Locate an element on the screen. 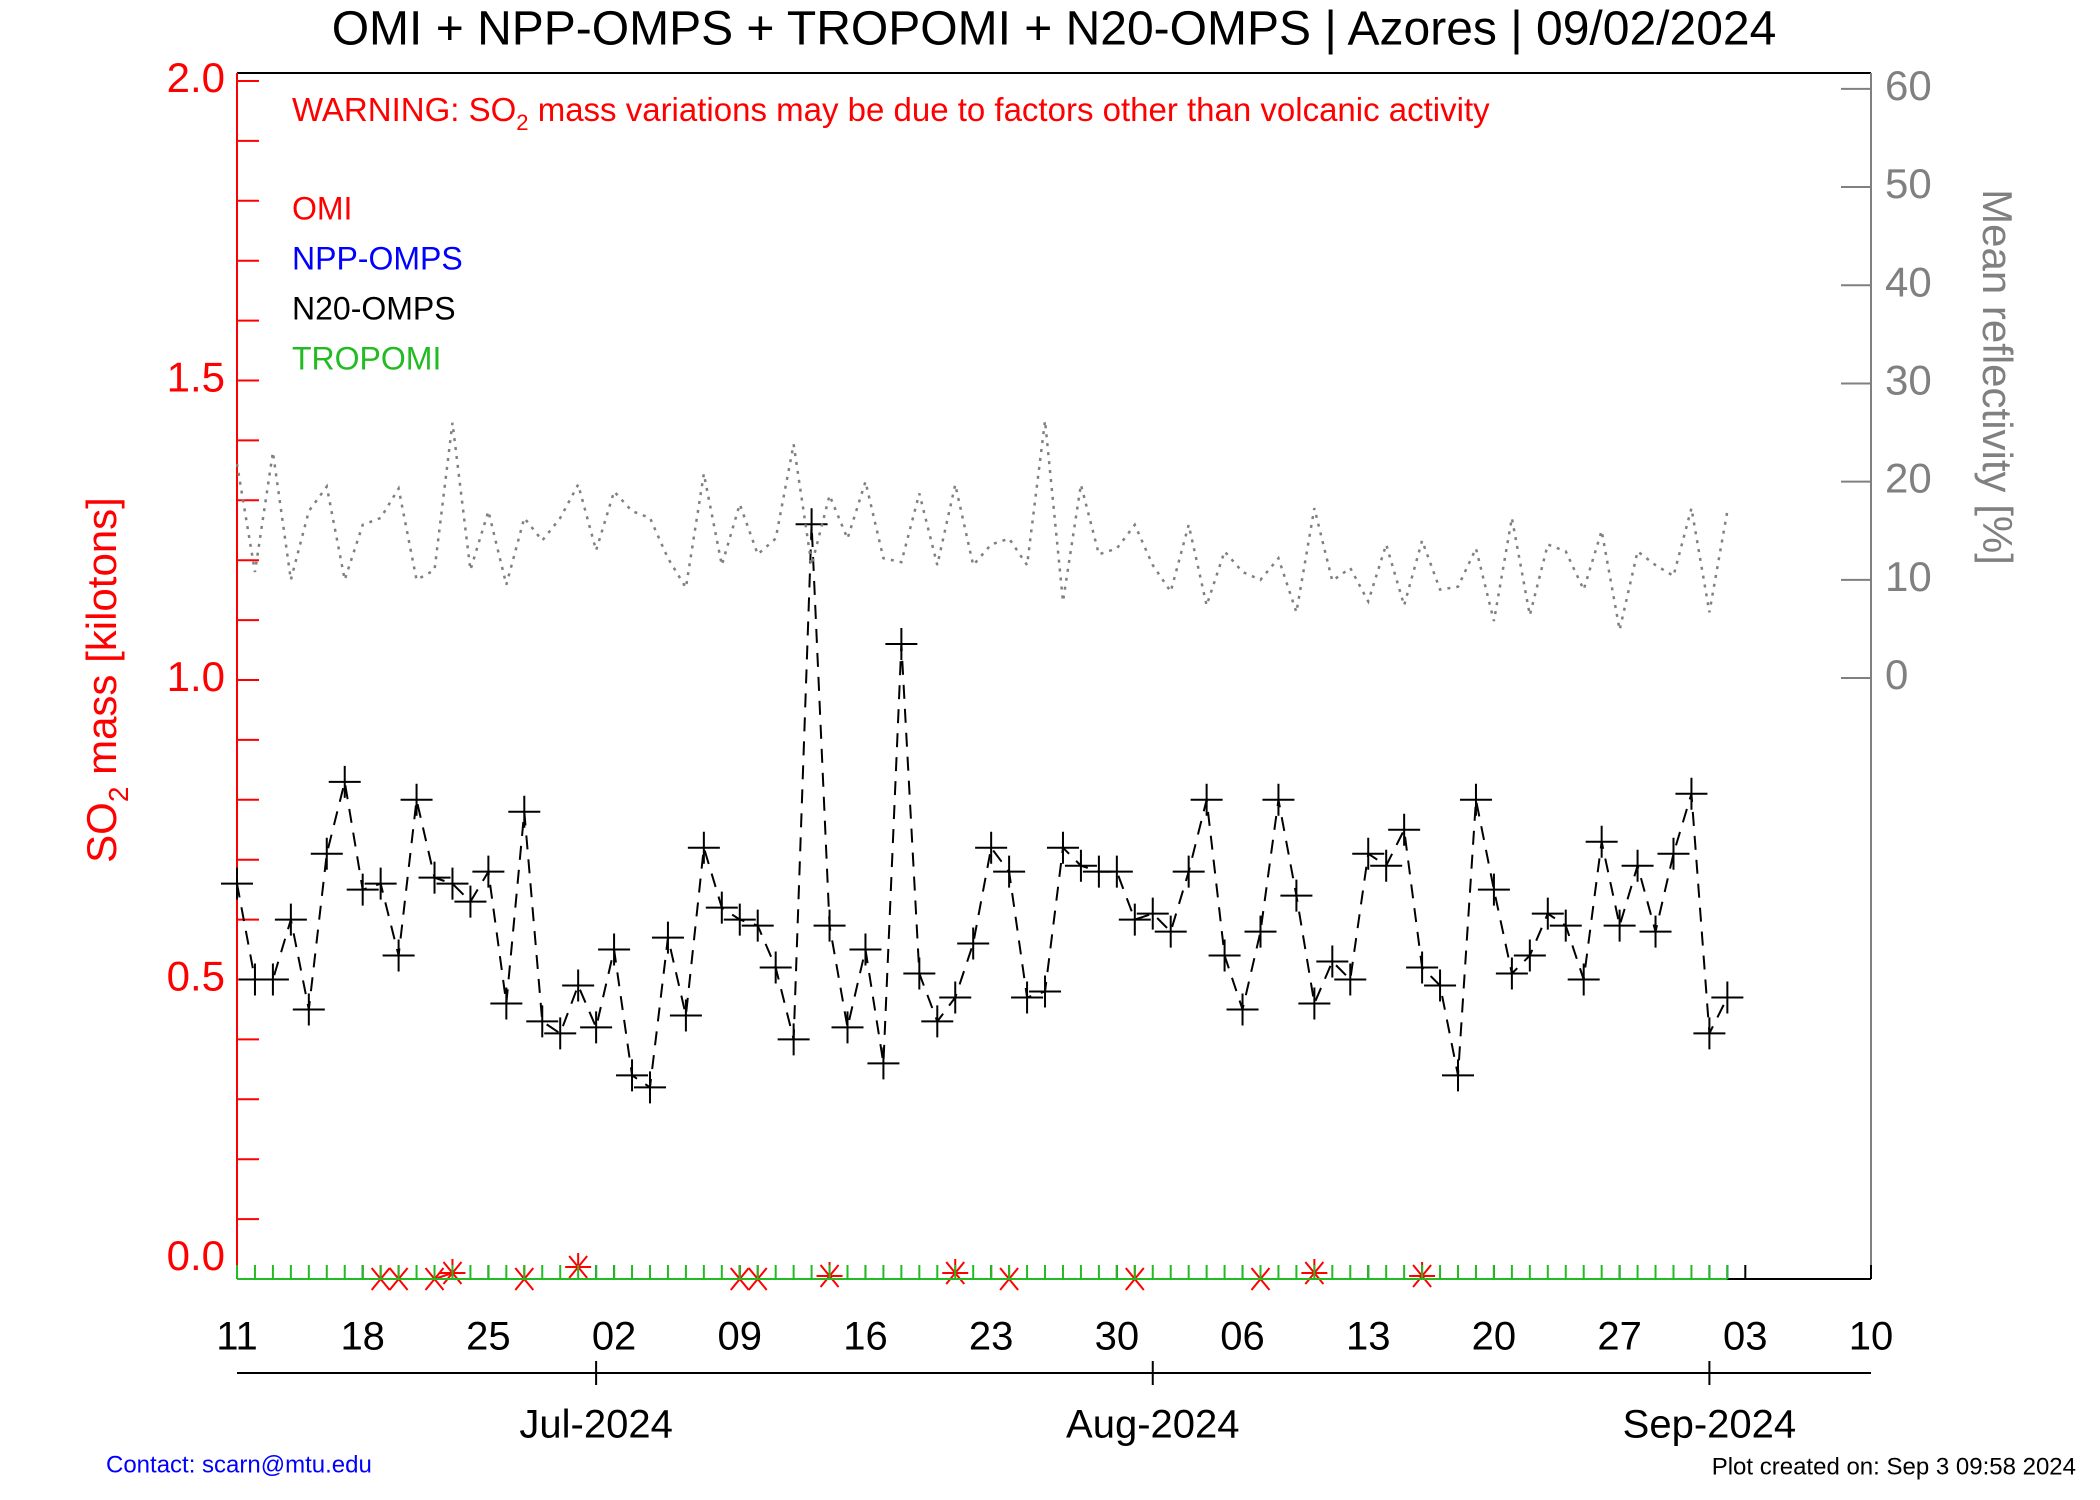 The width and height of the screenshot is (2100, 1500). y2-axis-title: Mean reflectivity [%] is located at coordinates (1997, 377).